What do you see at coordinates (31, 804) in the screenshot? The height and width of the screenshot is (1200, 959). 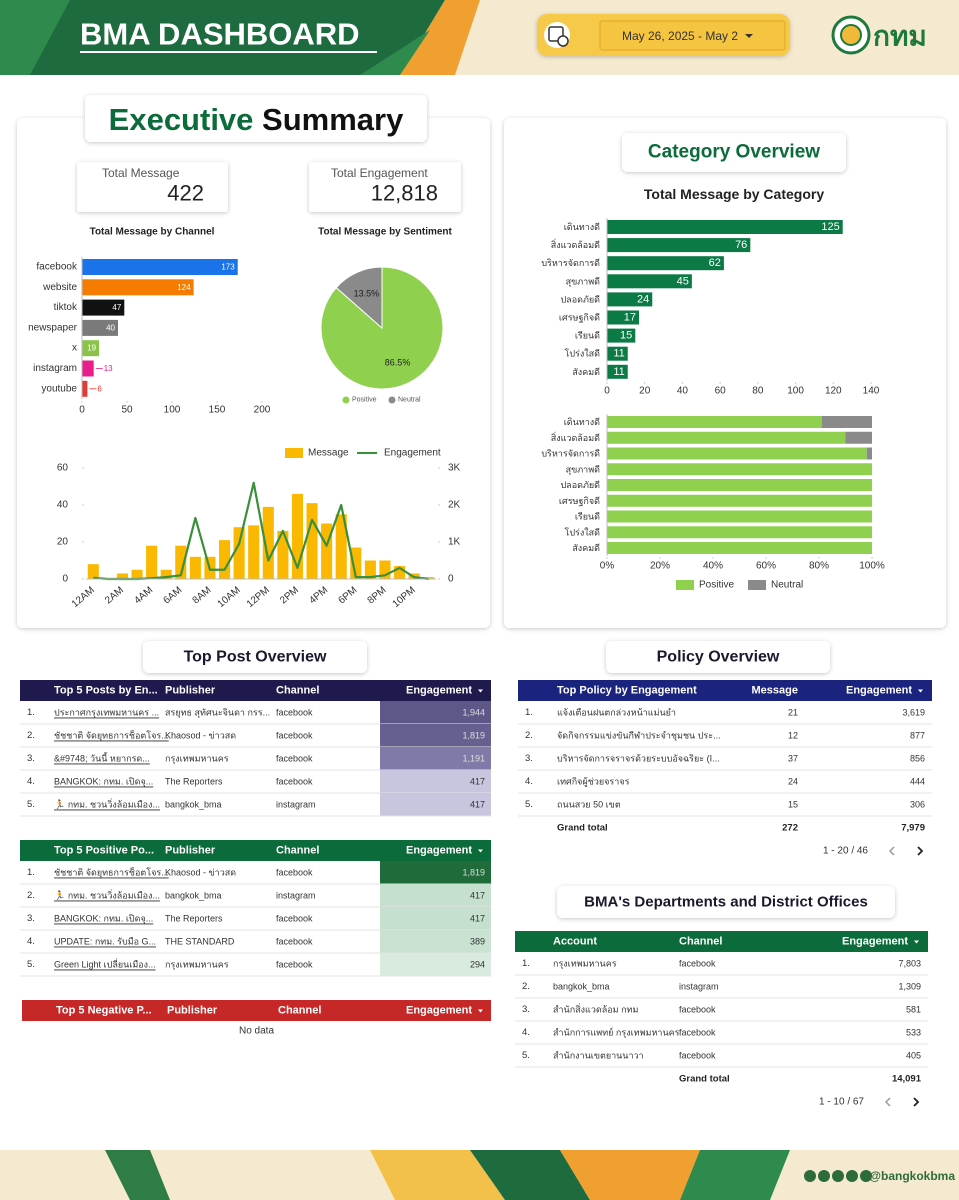 I see `row-rank: 5.` at bounding box center [31, 804].